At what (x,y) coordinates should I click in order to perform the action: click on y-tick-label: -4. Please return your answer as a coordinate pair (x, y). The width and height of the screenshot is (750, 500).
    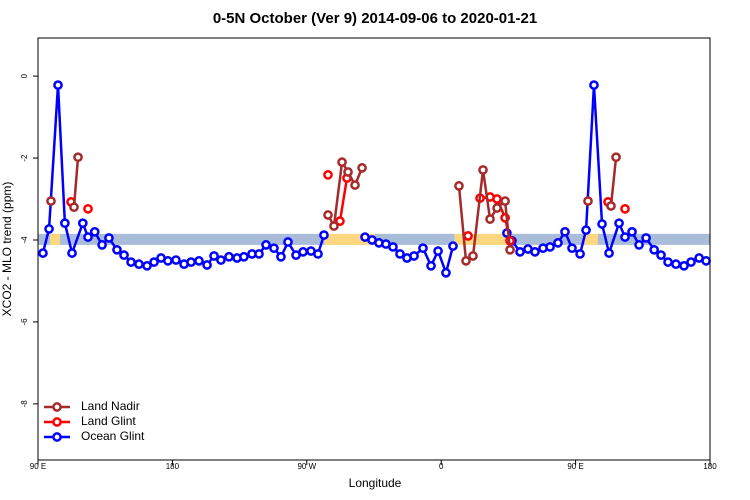
    Looking at the image, I should click on (24, 240).